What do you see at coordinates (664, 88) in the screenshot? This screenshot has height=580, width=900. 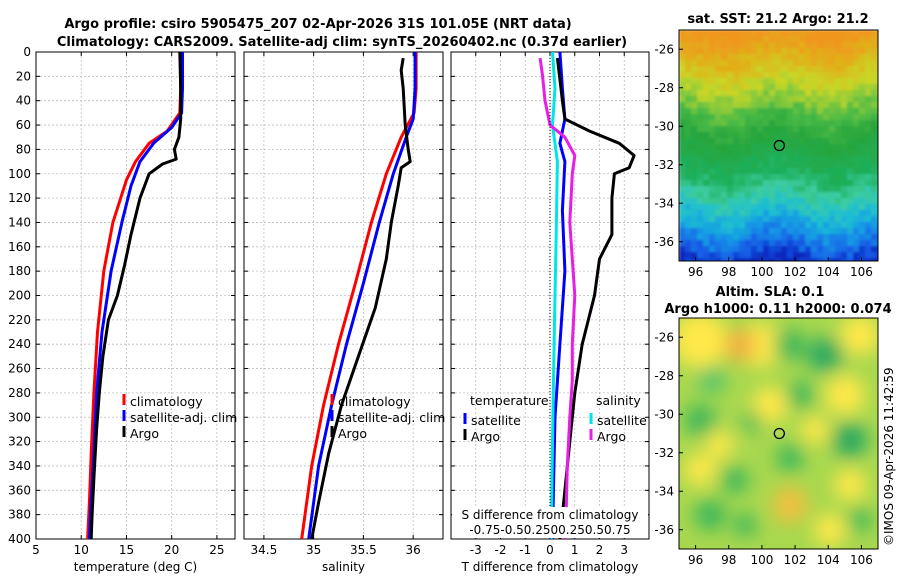 I see `y-tick-label: -28` at bounding box center [664, 88].